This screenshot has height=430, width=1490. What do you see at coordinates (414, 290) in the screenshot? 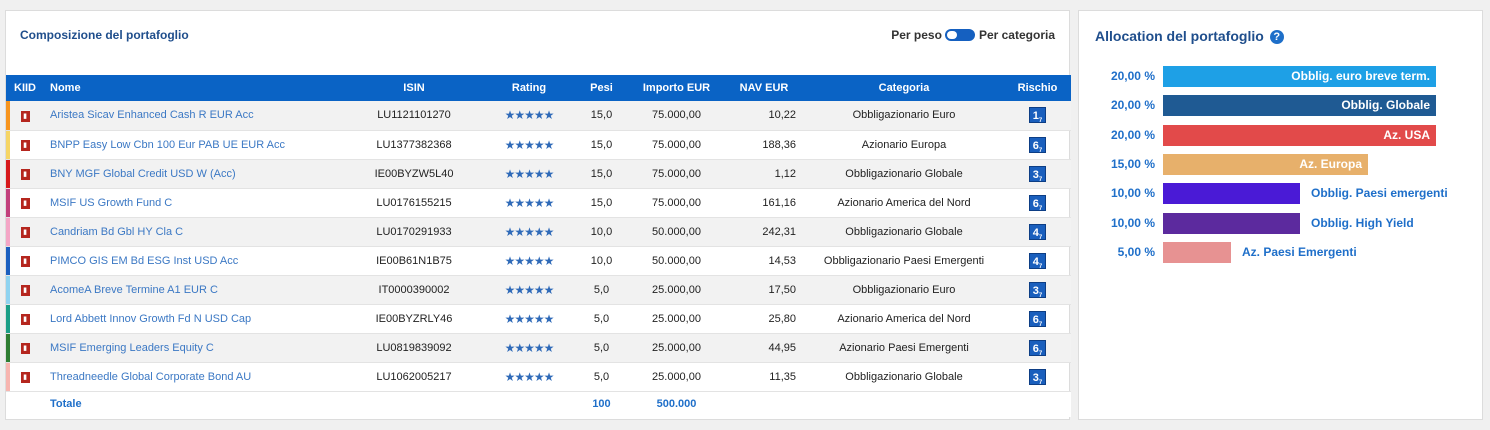
I see `isin-cell: IT0000390002` at bounding box center [414, 290].